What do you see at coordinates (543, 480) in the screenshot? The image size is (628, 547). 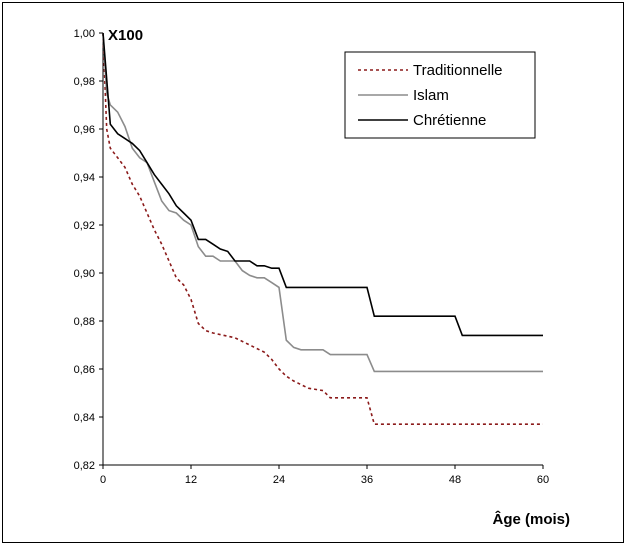 I see `x-tick-label: 60` at bounding box center [543, 480].